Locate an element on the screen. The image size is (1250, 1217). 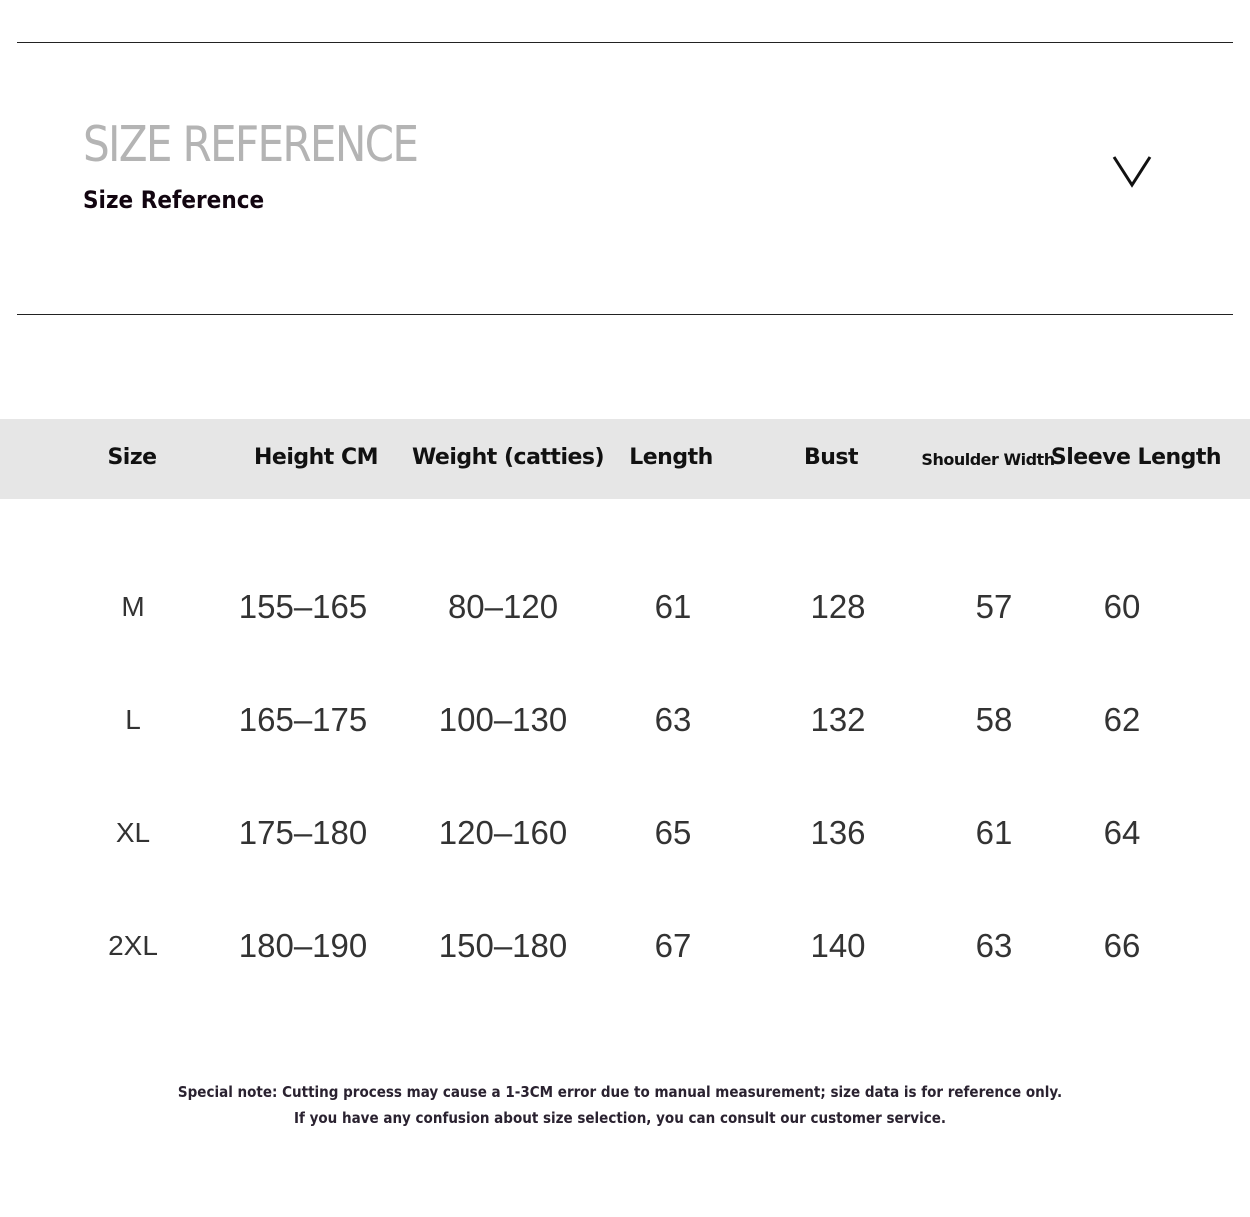
table-cell: 2XL is located at coordinates (133, 945).